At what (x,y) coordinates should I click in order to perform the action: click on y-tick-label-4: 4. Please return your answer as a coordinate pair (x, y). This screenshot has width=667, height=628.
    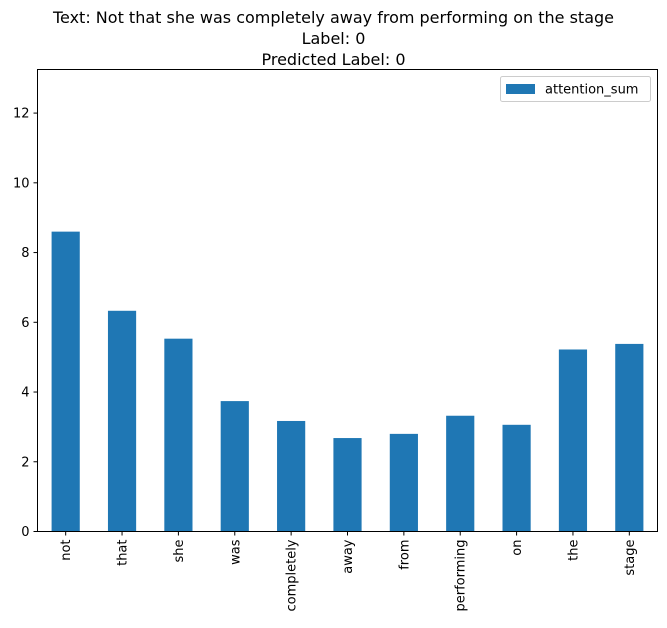
    Looking at the image, I should click on (25, 393).